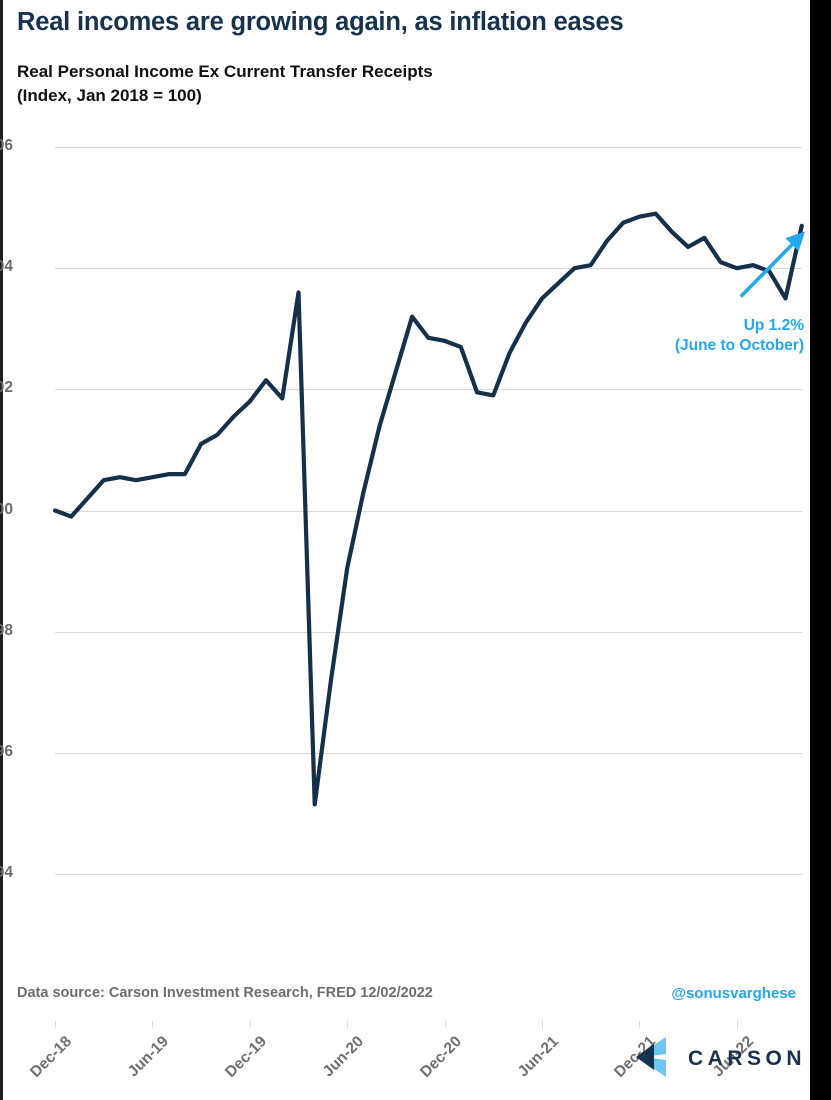 Image resolution: width=831 pixels, height=1100 pixels. Describe the element at coordinates (746, 1058) in the screenshot. I see `carson-wordmark: CARSON` at that location.